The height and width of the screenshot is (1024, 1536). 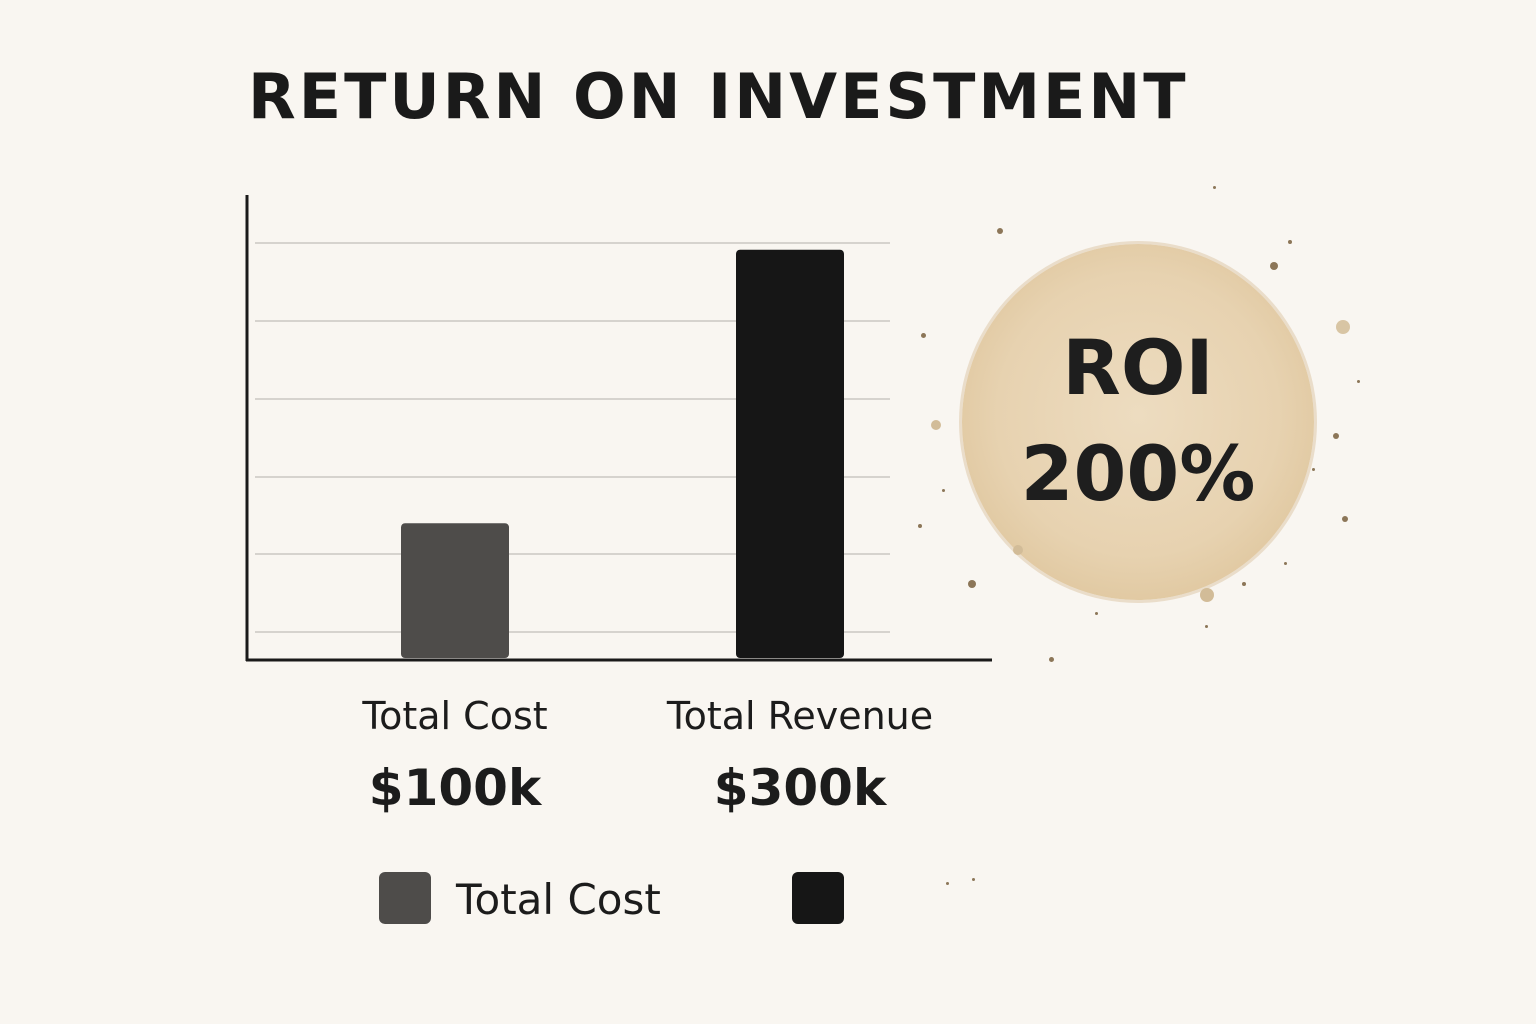 I want to click on legend-swatch-total-cost, so click(x=405, y=898).